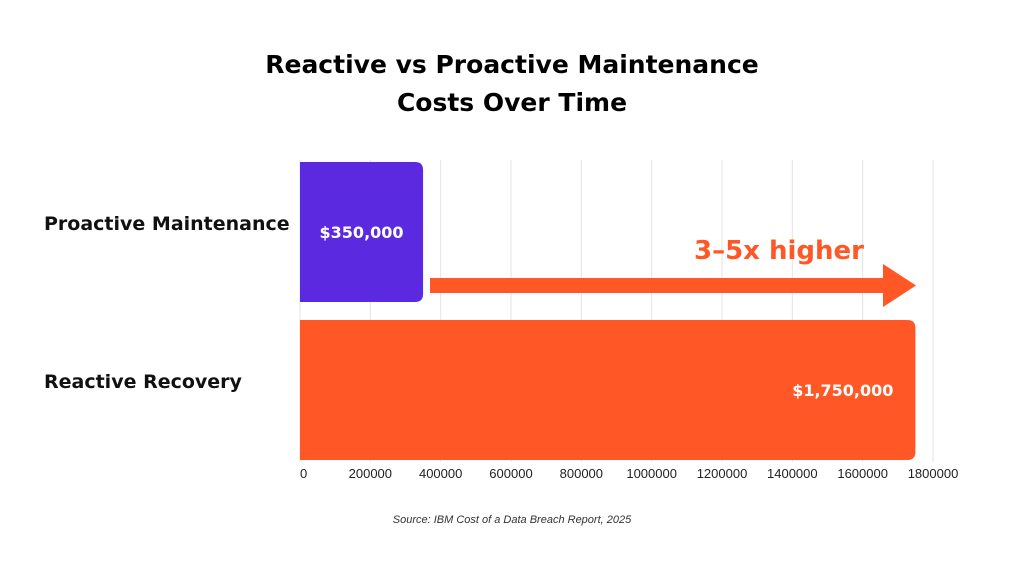  I want to click on x-tick-label: 400000, so click(440, 473).